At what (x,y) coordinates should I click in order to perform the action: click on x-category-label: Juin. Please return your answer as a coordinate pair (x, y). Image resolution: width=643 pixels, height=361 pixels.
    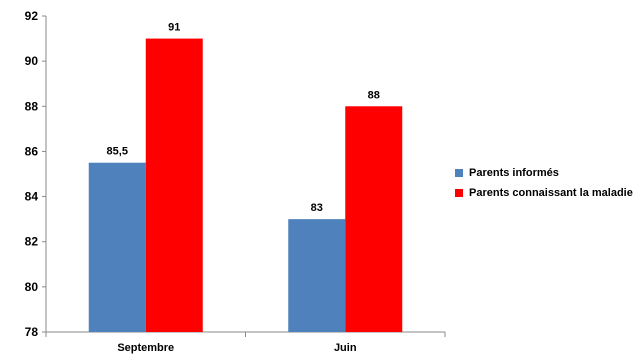
    Looking at the image, I should click on (345, 348).